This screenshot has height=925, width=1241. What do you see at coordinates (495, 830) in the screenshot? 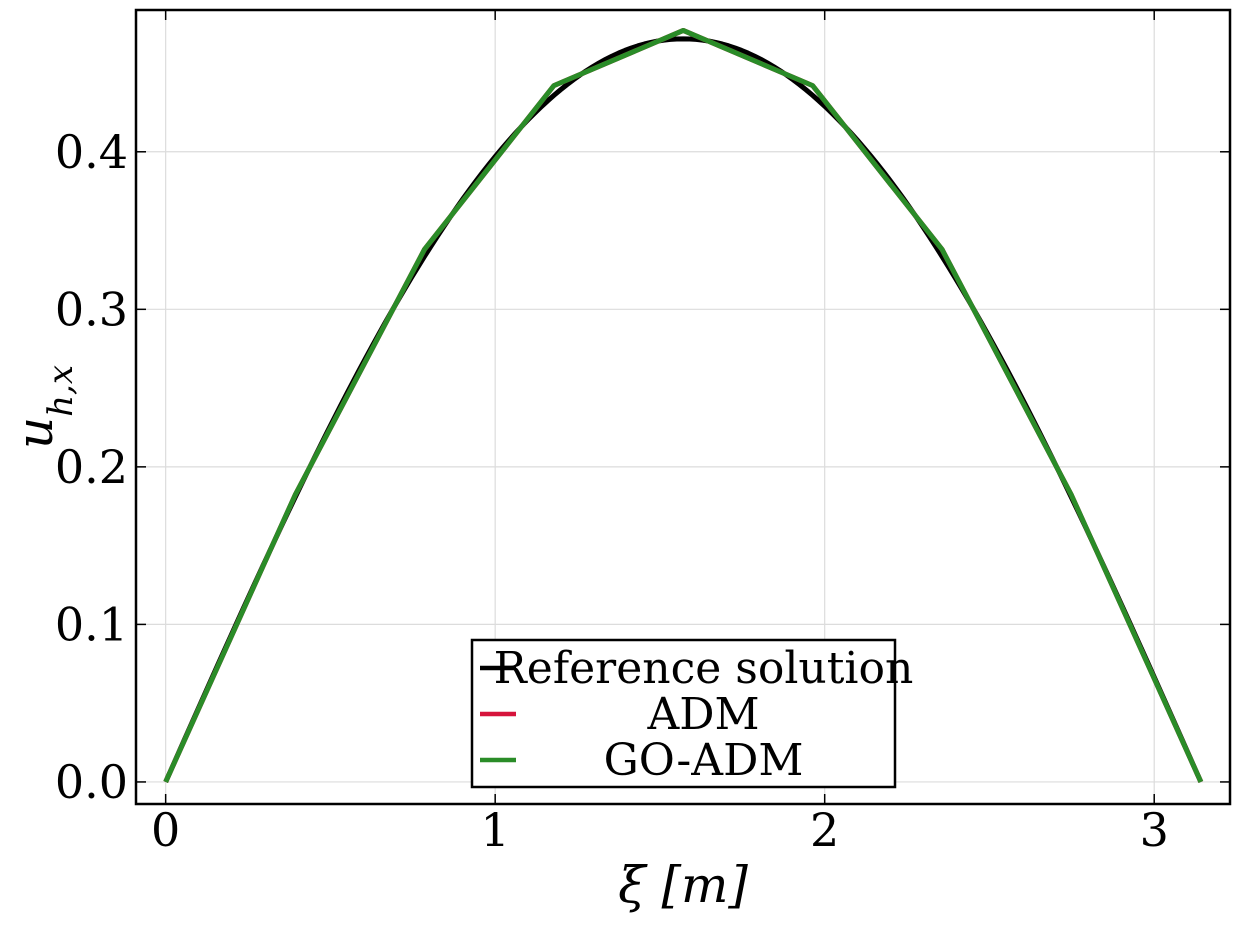
I see `x-tick-label: 1` at bounding box center [495, 830].